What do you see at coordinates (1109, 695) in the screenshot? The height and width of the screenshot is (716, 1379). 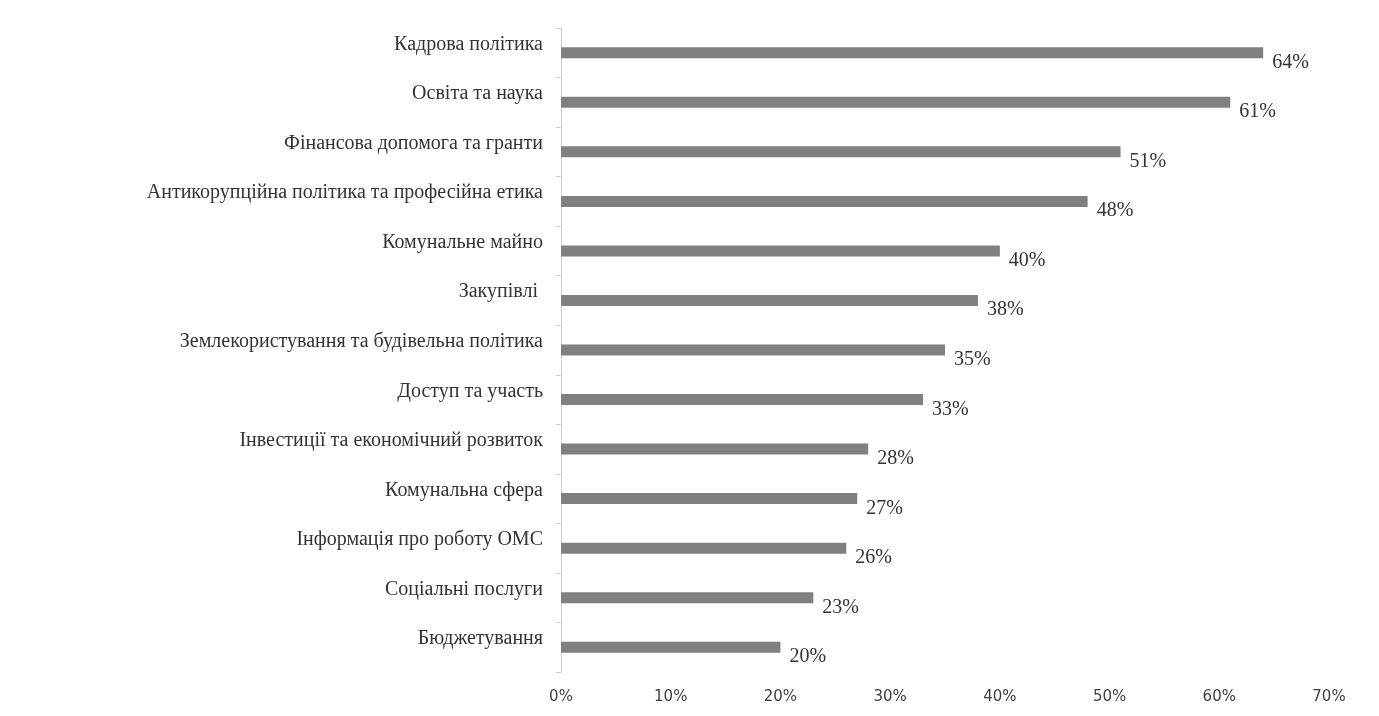 I see `x-tick-label: 50%` at bounding box center [1109, 695].